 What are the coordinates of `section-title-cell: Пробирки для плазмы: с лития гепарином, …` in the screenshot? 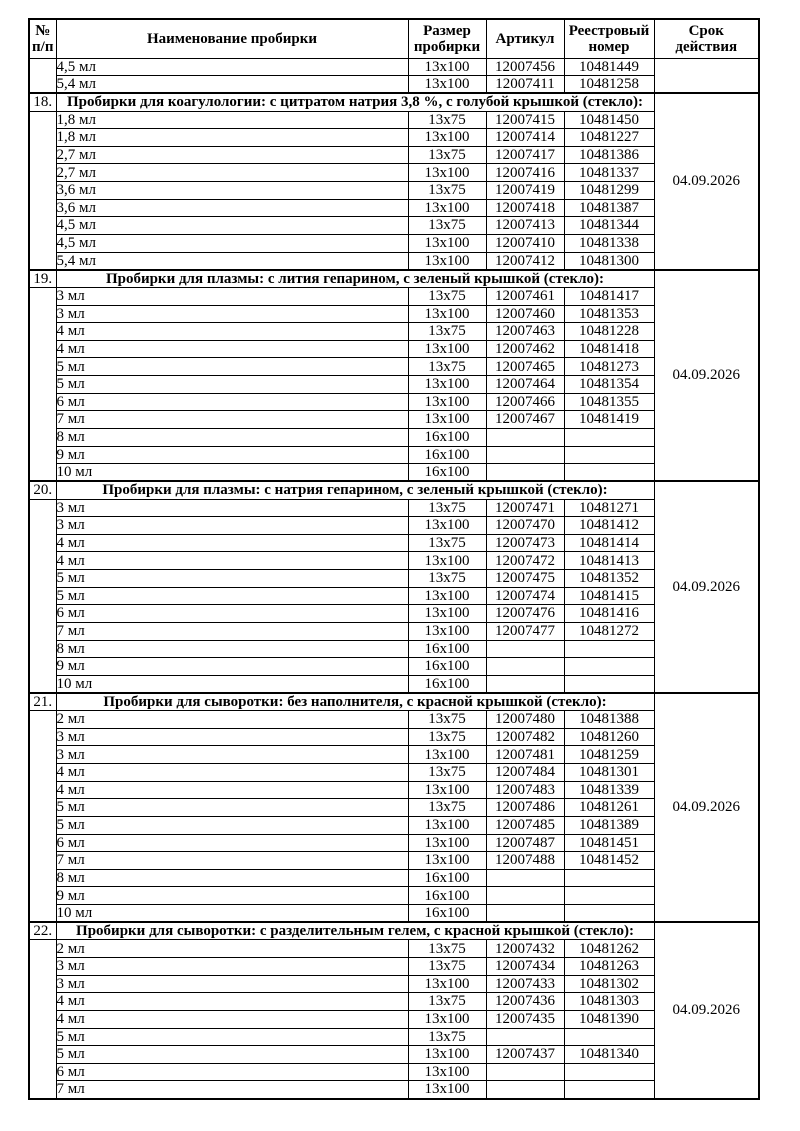 It's located at (355, 278).